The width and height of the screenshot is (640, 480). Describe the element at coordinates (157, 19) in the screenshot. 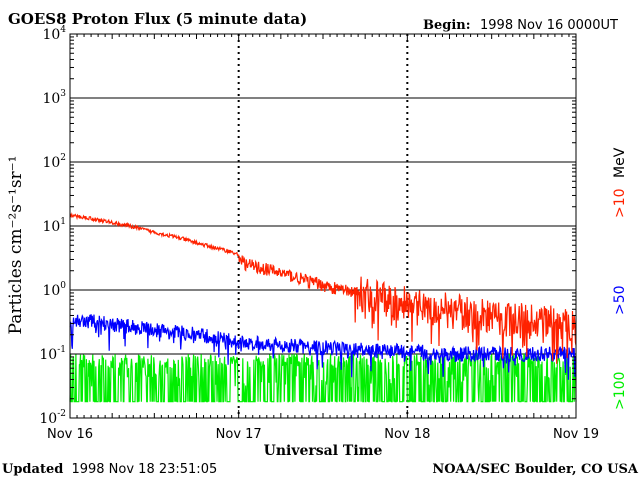

I see `chart-title: GOES8 Proton Flux (5 minute data)` at that location.